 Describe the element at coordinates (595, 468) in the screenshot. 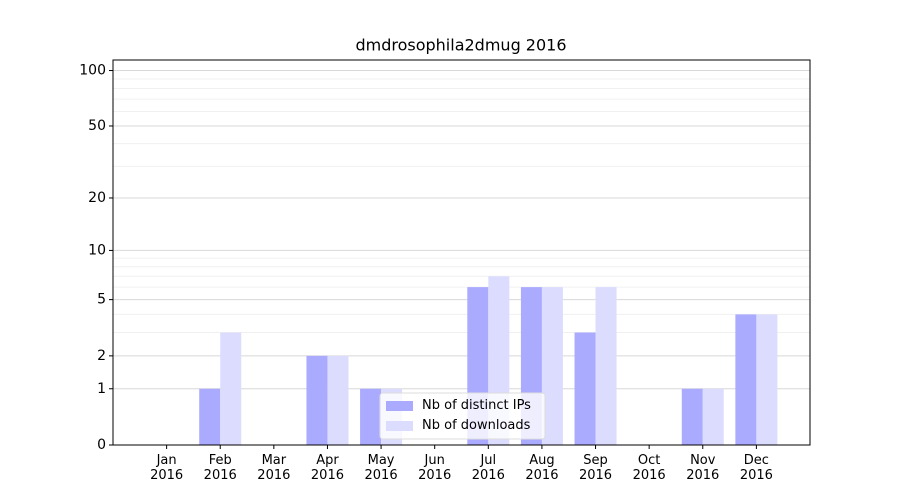

I see `x-tick-label: Sep 2016` at that location.